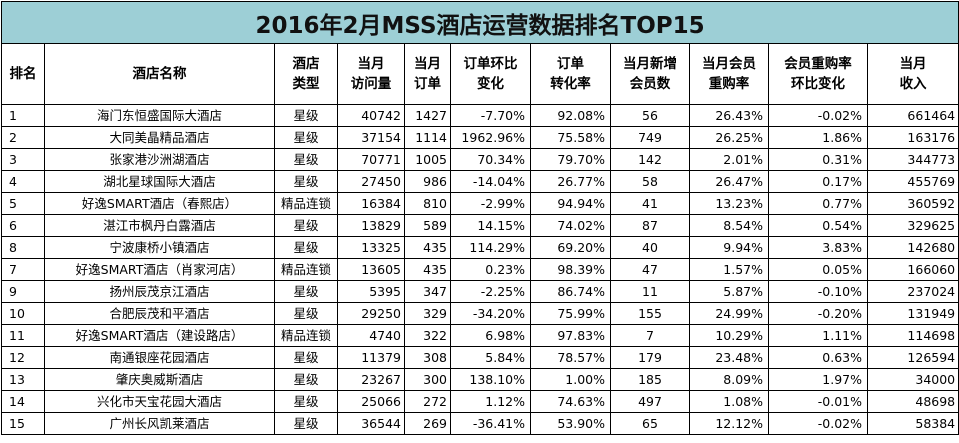  I want to click on hotel-name-cell: 好逸SMART酒店（建设路店）, so click(159, 335).